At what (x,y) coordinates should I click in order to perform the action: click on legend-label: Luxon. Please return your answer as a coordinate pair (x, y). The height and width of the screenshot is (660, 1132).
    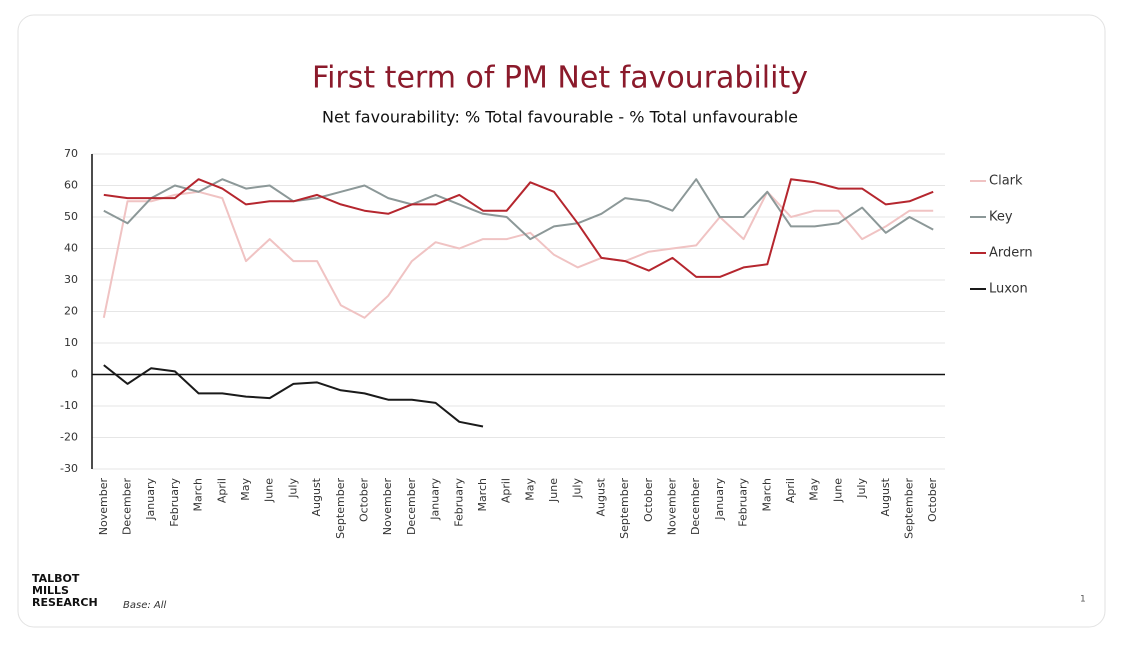
    Looking at the image, I should click on (1008, 289).